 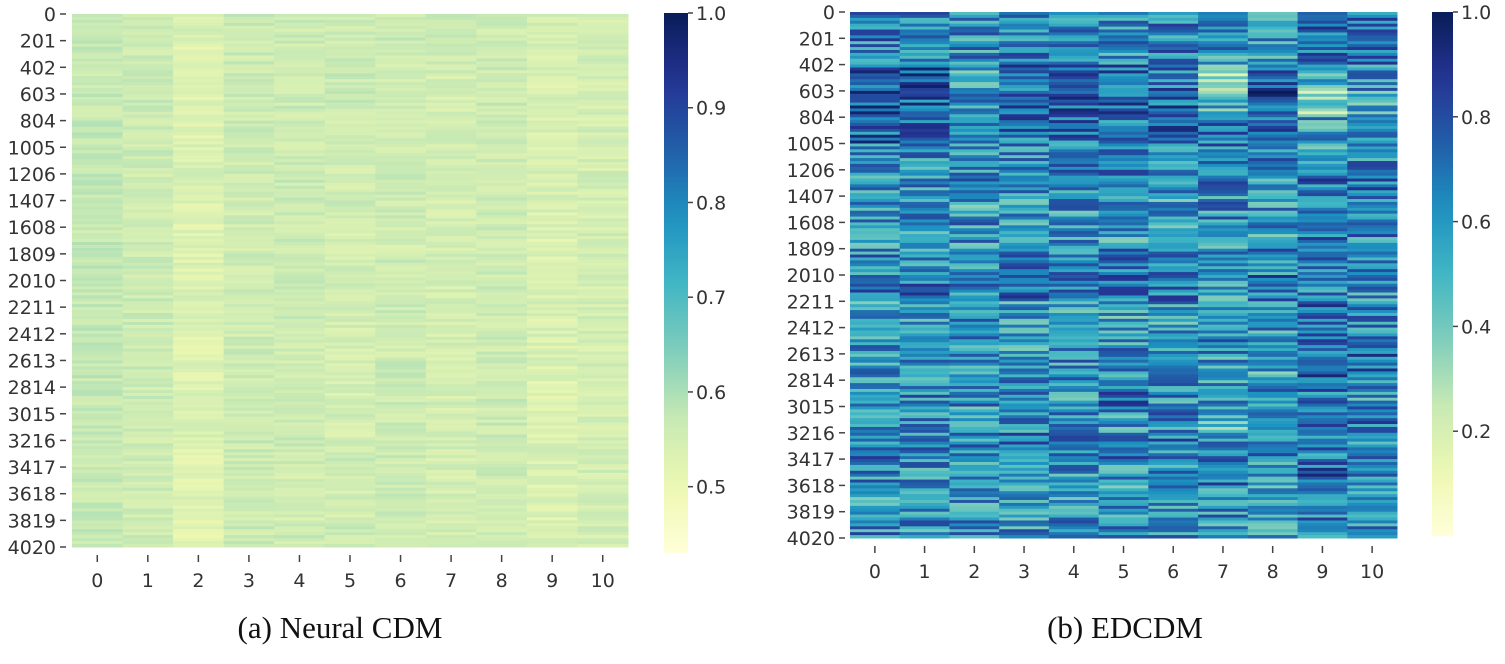 What do you see at coordinates (32, 415) in the screenshot?
I see `y-tick-label: 3015` at bounding box center [32, 415].